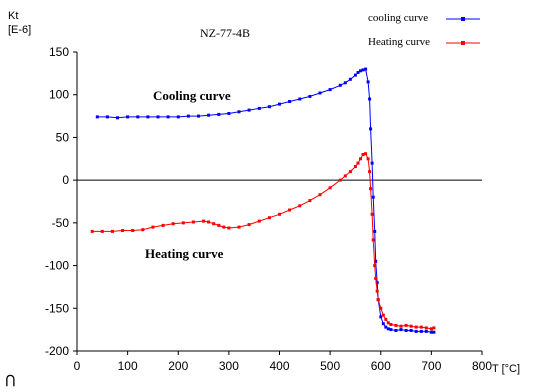 The width and height of the screenshot is (535, 392). What do you see at coordinates (57, 266) in the screenshot?
I see `y-tick-label: -100` at bounding box center [57, 266].